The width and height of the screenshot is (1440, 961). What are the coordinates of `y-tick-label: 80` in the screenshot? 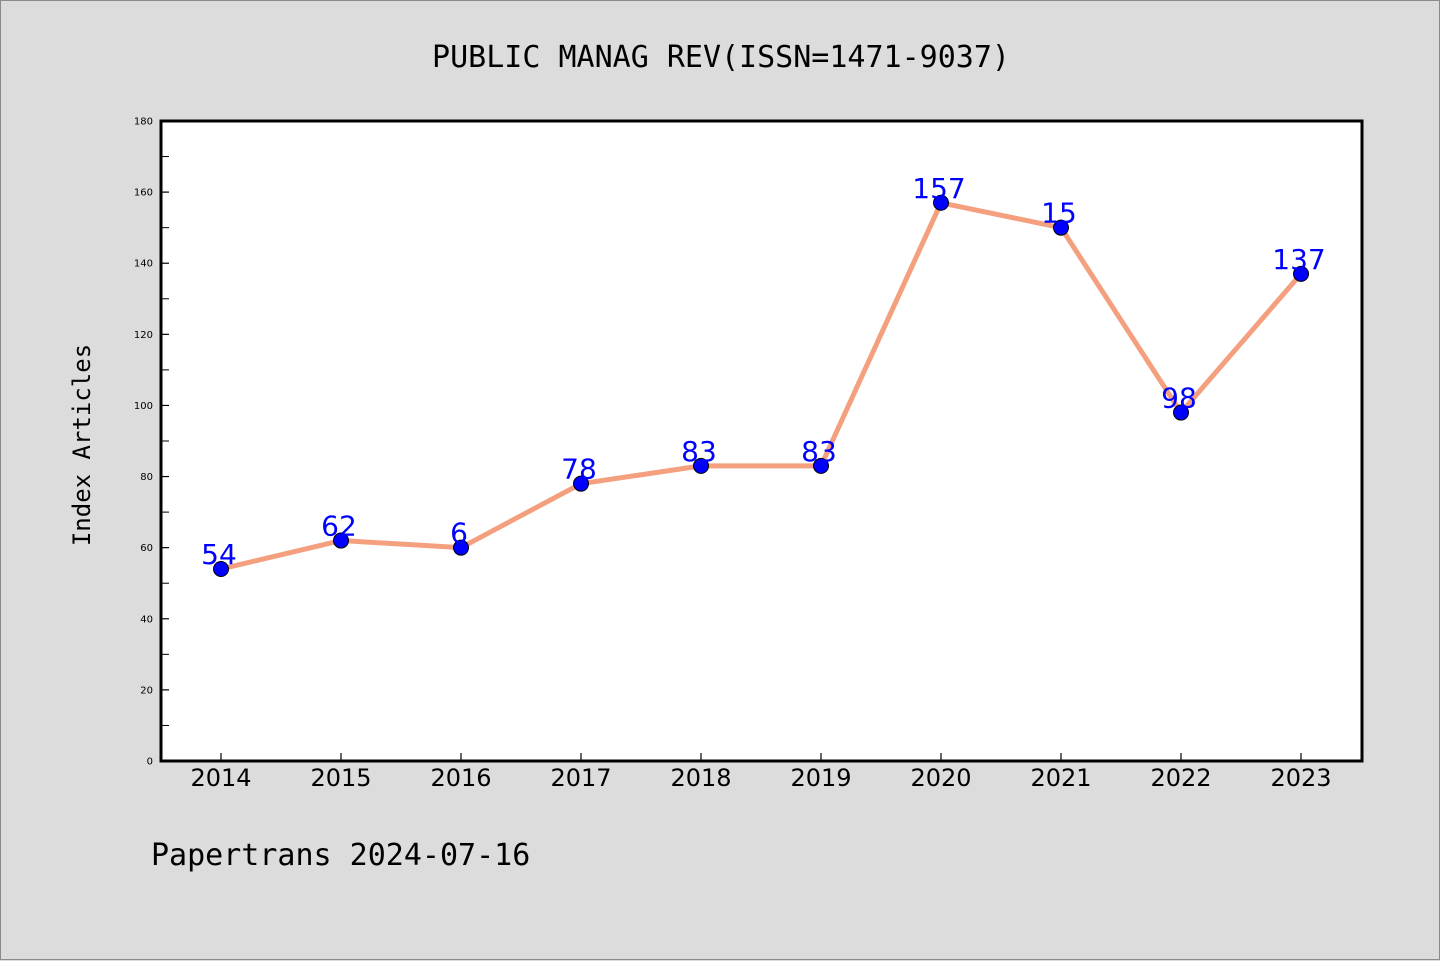 It's located at (146, 477).